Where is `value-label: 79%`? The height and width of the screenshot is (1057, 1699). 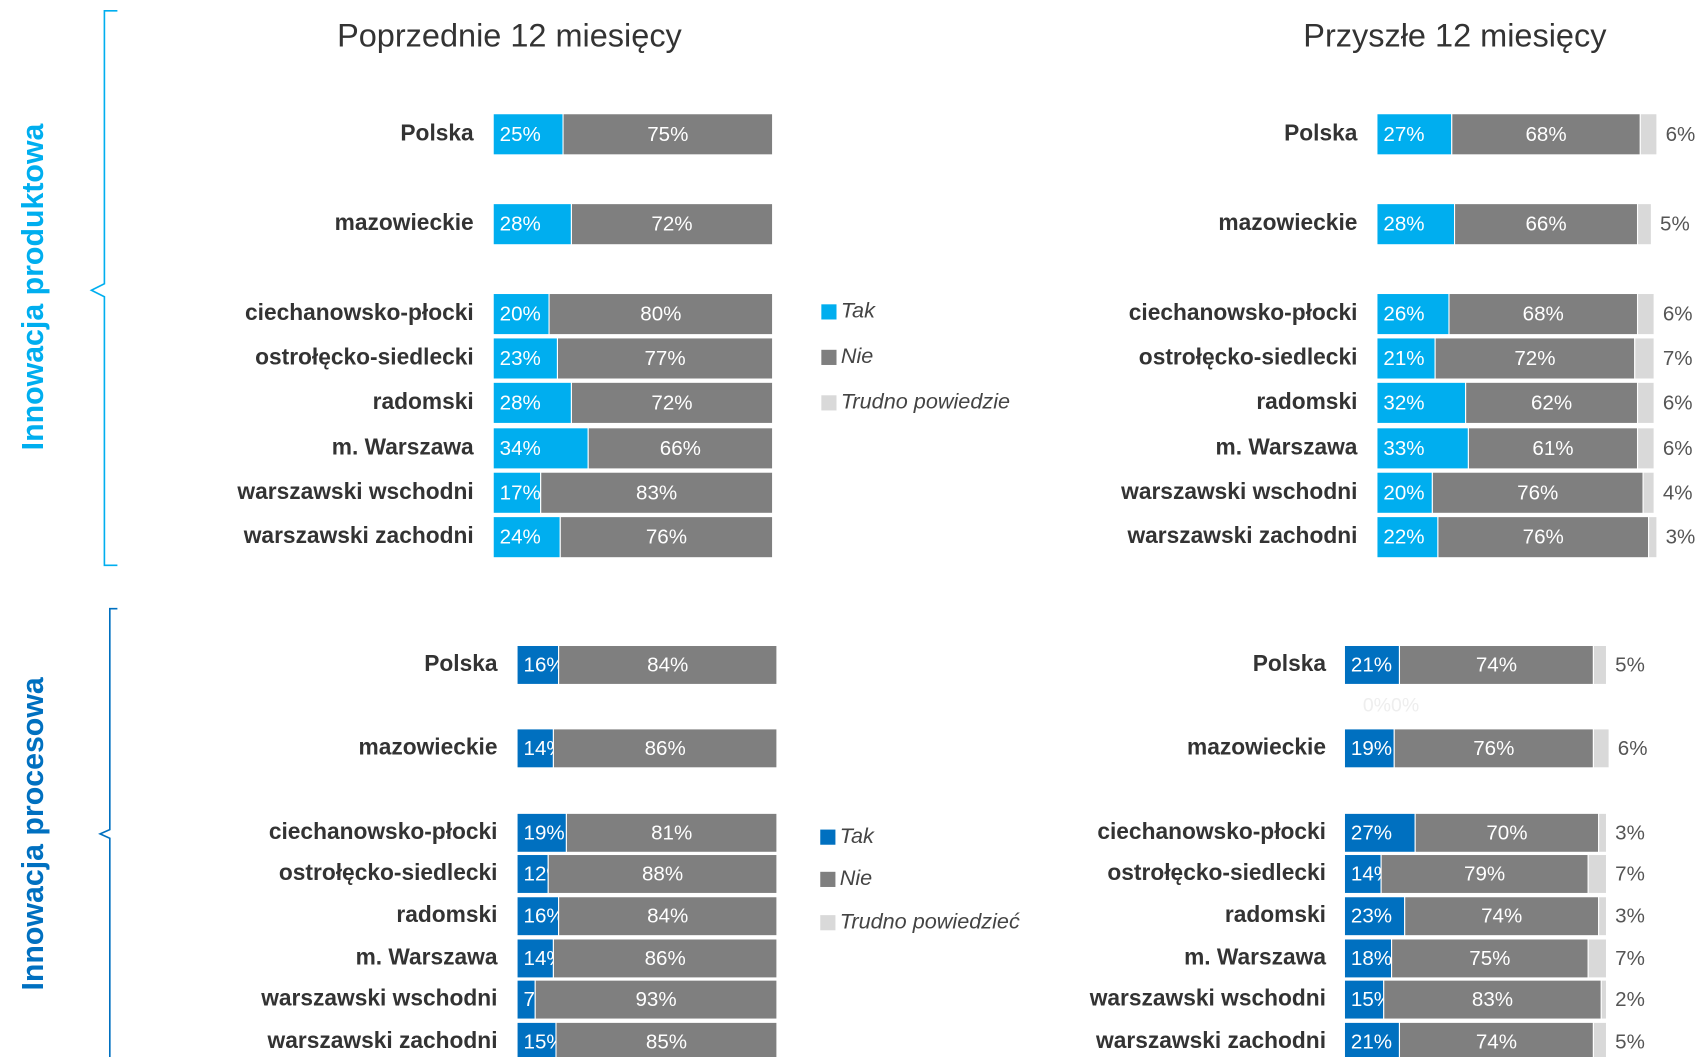 value-label: 79% is located at coordinates (1484, 873).